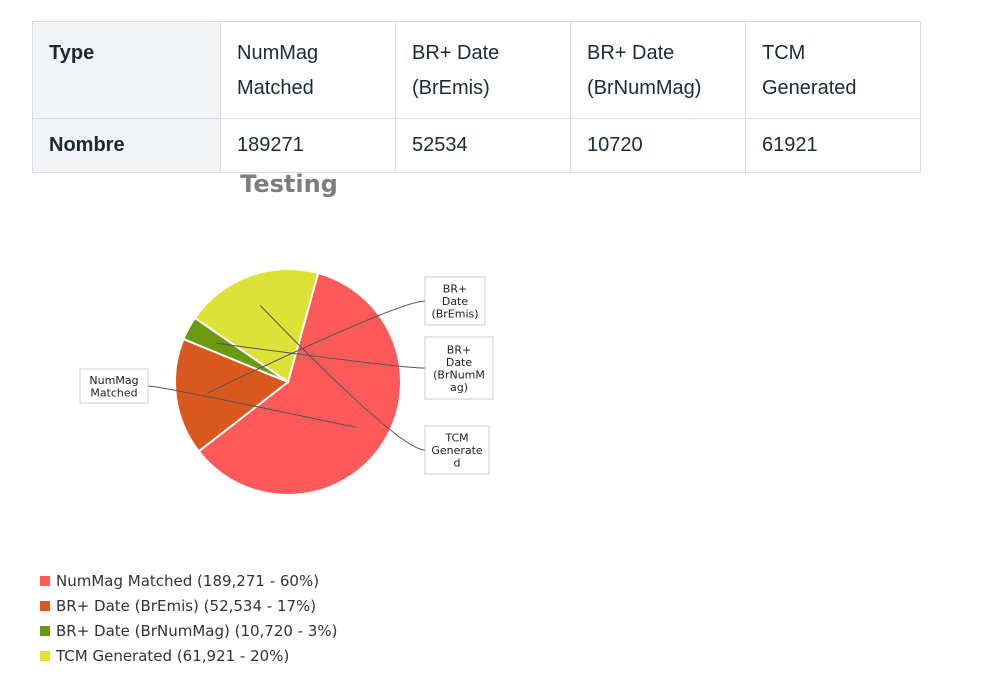 This screenshot has width=999, height=686. Describe the element at coordinates (126, 70) in the screenshot. I see `table-header-type: Type` at that location.